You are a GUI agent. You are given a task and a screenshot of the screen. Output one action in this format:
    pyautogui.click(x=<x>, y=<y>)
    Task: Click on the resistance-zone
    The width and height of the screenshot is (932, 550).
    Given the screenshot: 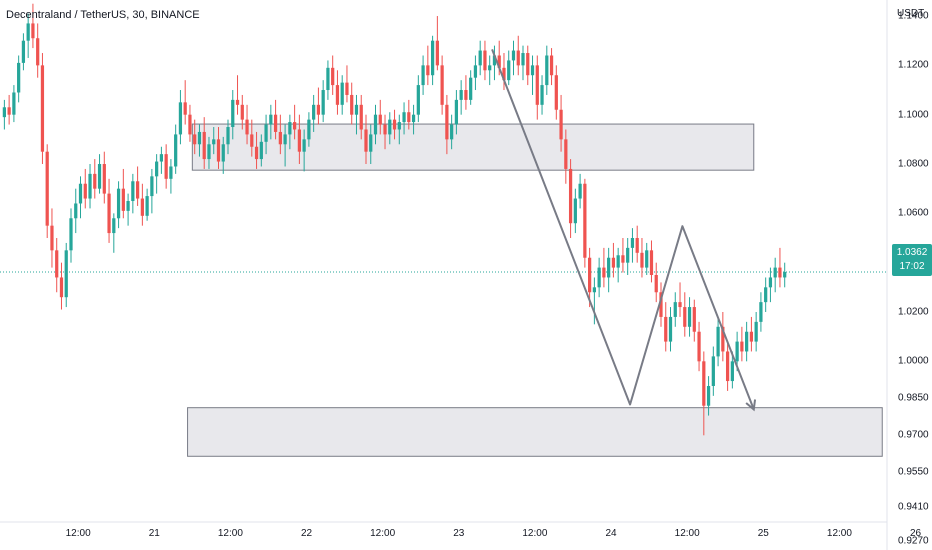 What is the action you would take?
    pyautogui.click(x=473, y=147)
    